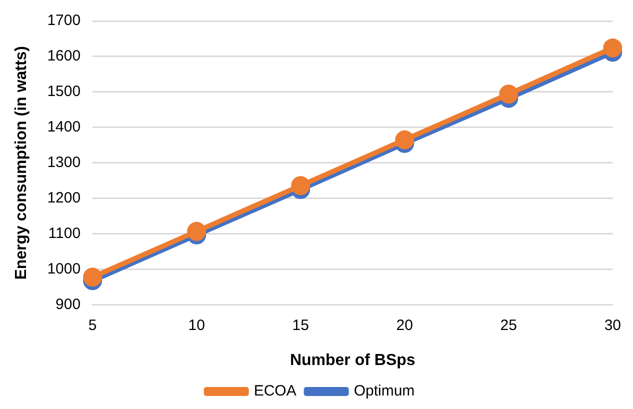  I want to click on y-tick-label: 1700, so click(64, 21).